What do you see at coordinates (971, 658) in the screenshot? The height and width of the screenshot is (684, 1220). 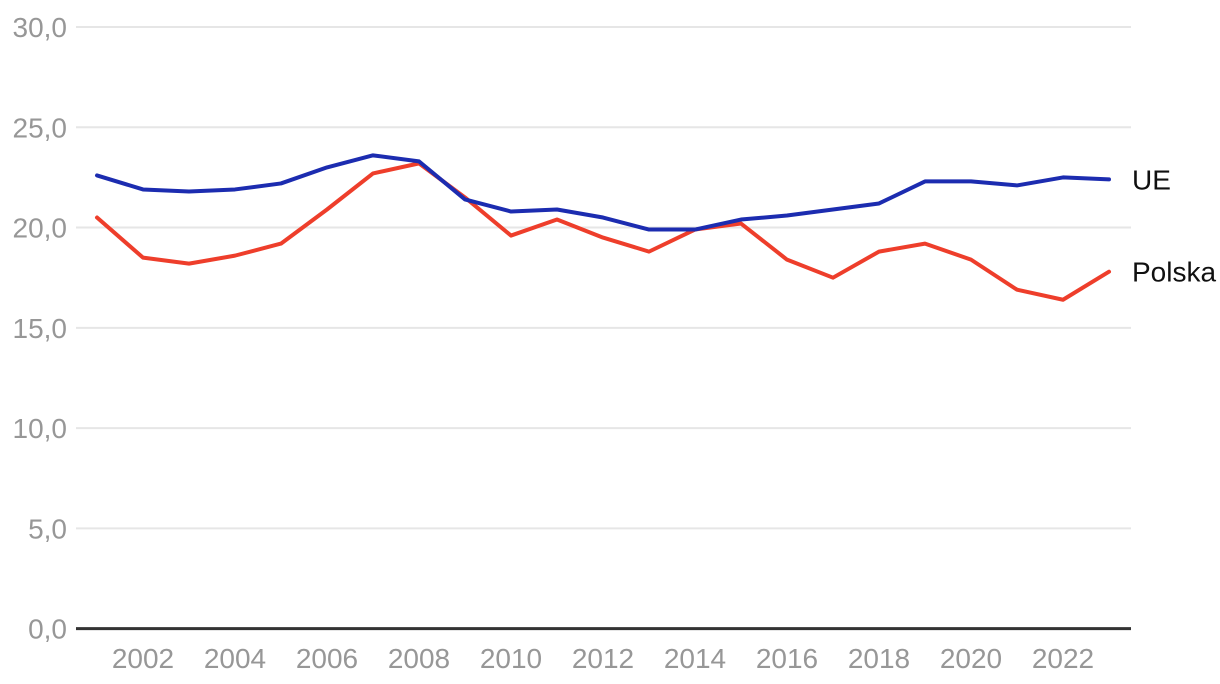 I see `x-tick-label: 2020` at bounding box center [971, 658].